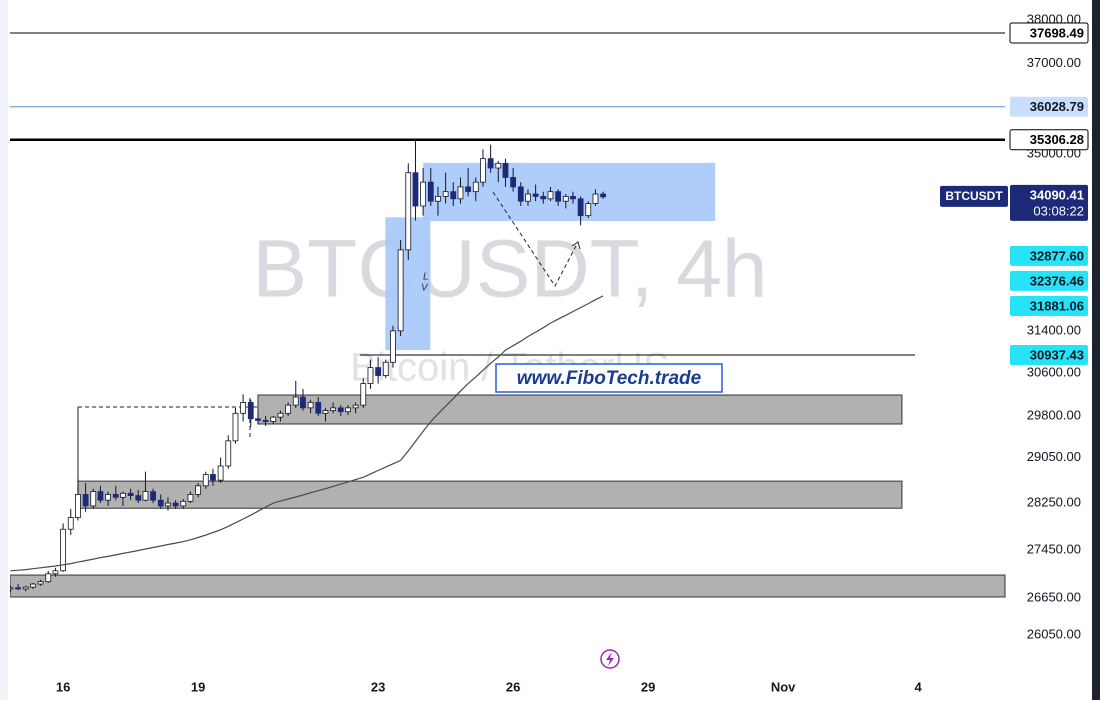 The image size is (1100, 705). What do you see at coordinates (1054, 456) in the screenshot?
I see `y-tick-label: 29050.00` at bounding box center [1054, 456].